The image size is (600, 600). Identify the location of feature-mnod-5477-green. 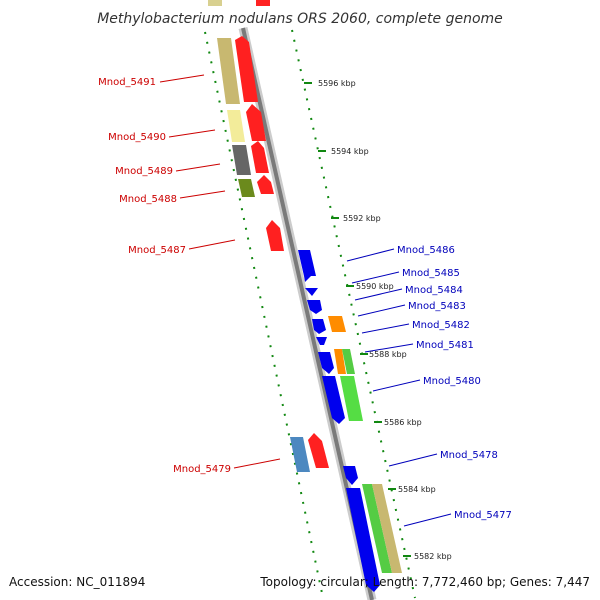
(377, 528).